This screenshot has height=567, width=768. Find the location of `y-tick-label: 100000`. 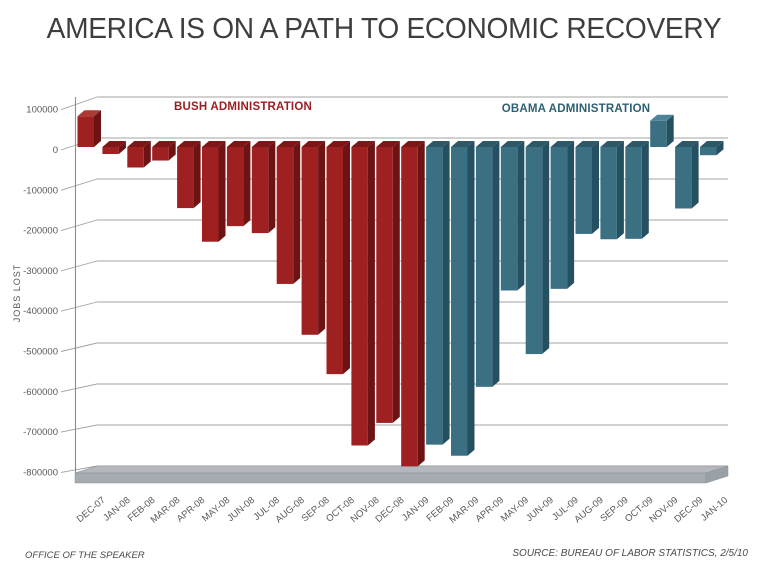

y-tick-label: 100000 is located at coordinates (42, 110).